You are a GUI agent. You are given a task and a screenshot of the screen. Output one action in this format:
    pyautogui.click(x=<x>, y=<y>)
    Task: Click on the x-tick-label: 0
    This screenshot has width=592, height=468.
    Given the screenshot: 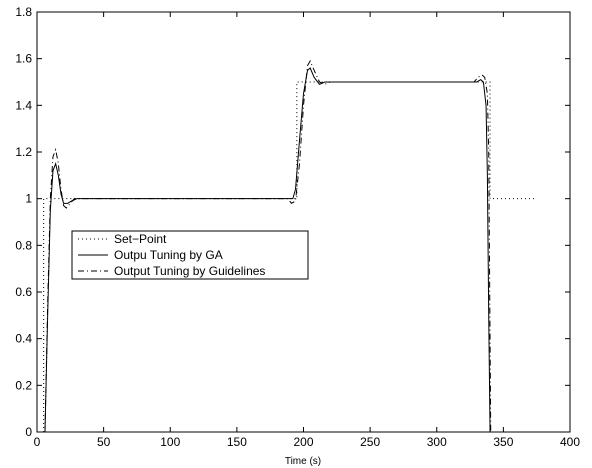 What is the action you would take?
    pyautogui.click(x=37, y=442)
    